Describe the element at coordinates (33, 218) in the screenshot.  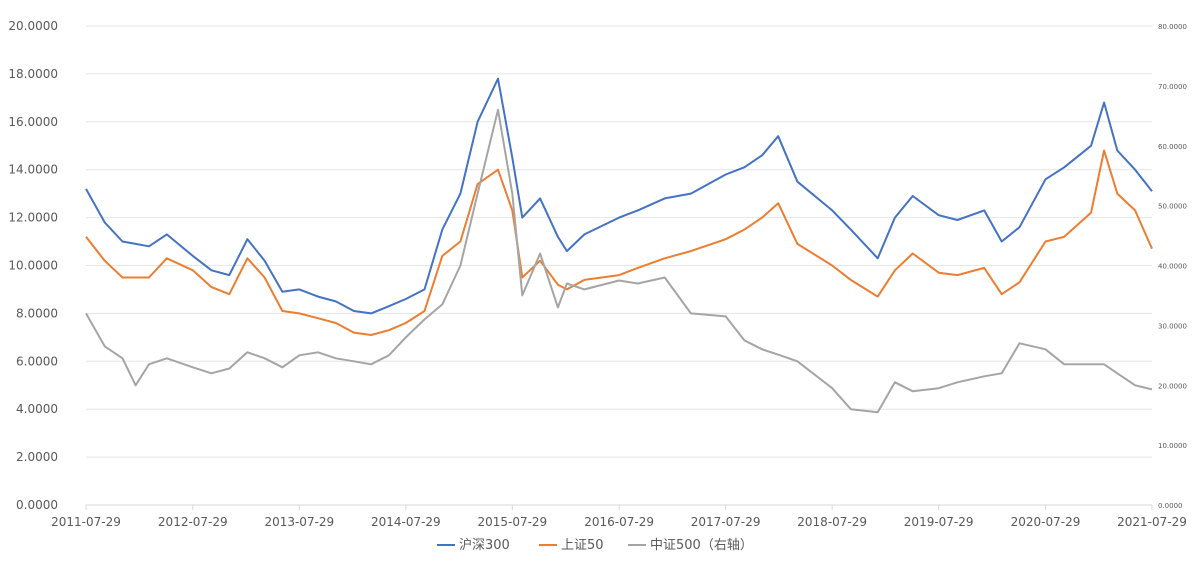
I see `y-left-tick-label: 12.0000` at that location.